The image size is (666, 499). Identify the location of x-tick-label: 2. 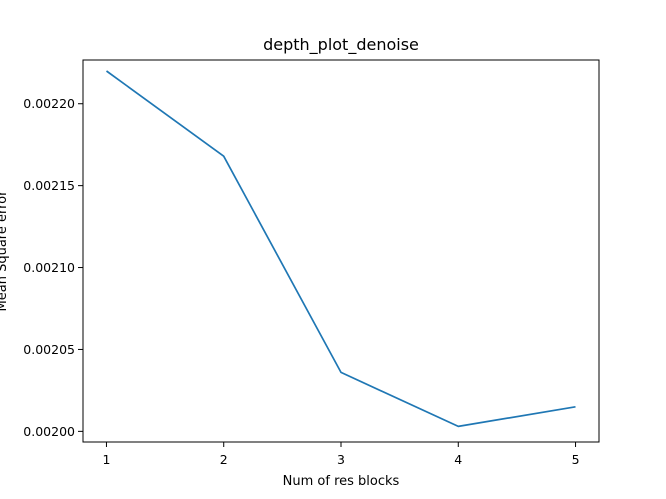
(224, 459).